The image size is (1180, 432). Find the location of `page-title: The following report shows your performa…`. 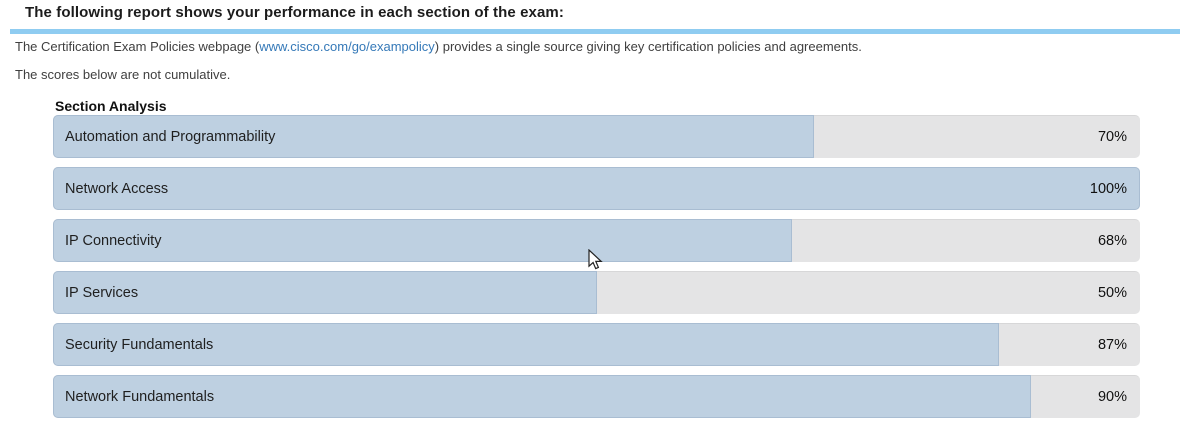

page-title: The following report shows your performa… is located at coordinates (294, 12).